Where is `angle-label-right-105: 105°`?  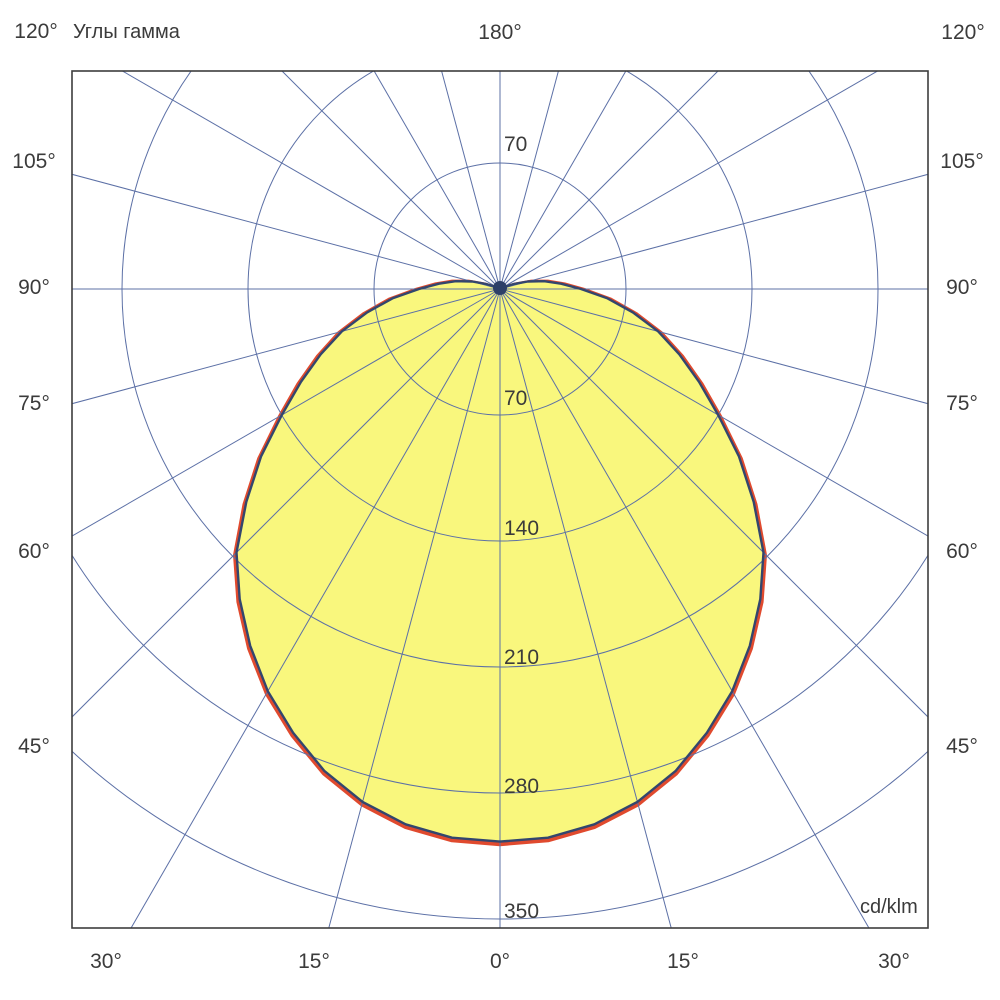
angle-label-right-105: 105° is located at coordinates (962, 161).